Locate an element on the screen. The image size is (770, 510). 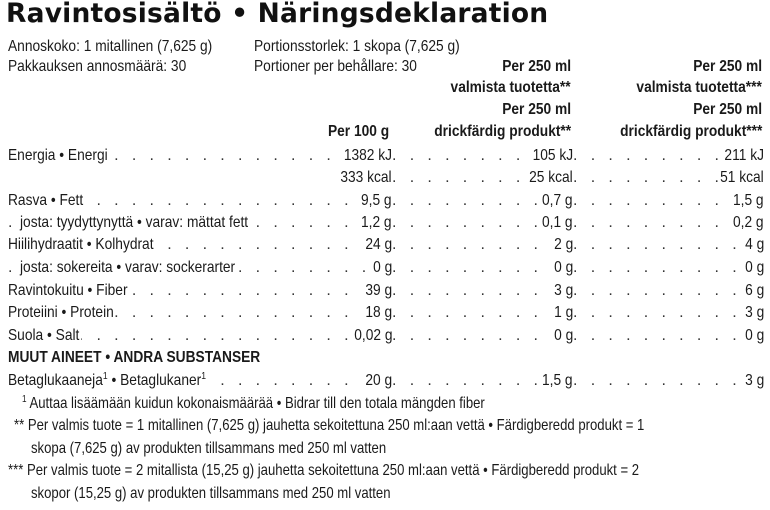
col3-header-sv-1: Per 250 ml is located at coordinates (727, 109).